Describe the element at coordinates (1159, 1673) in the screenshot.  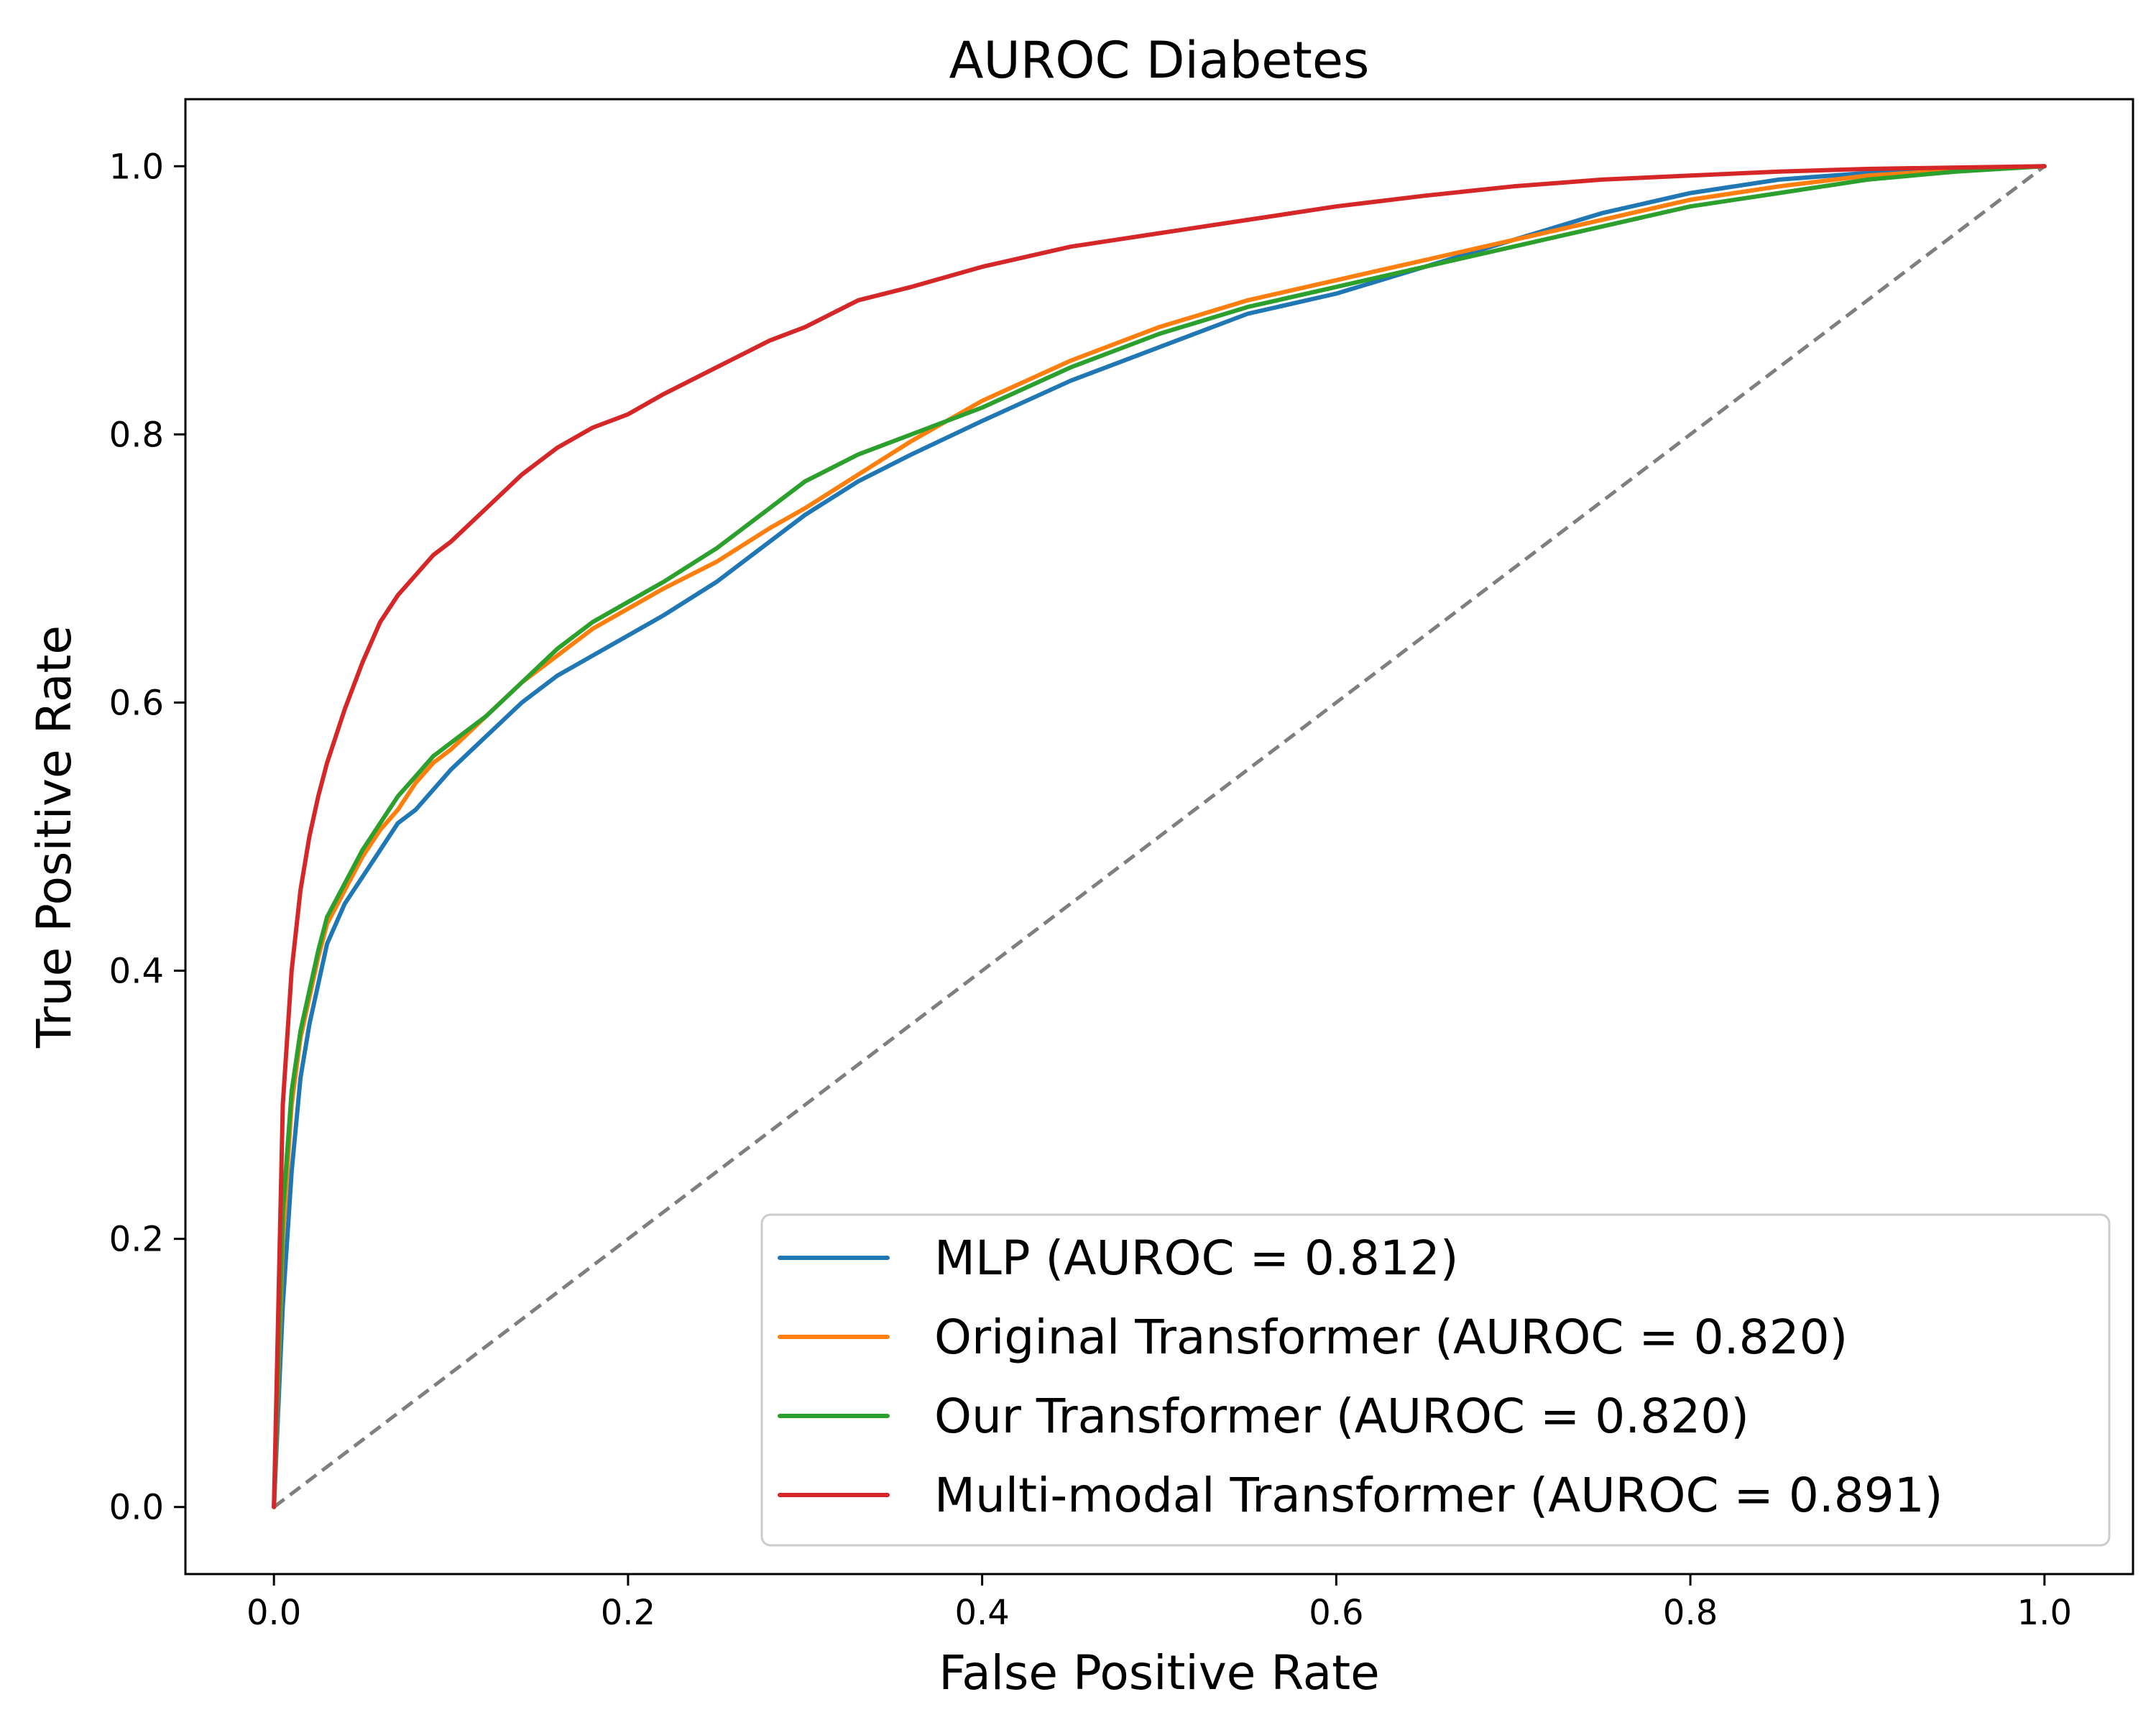
I see `x-axis-label: False Positive Rate` at that location.